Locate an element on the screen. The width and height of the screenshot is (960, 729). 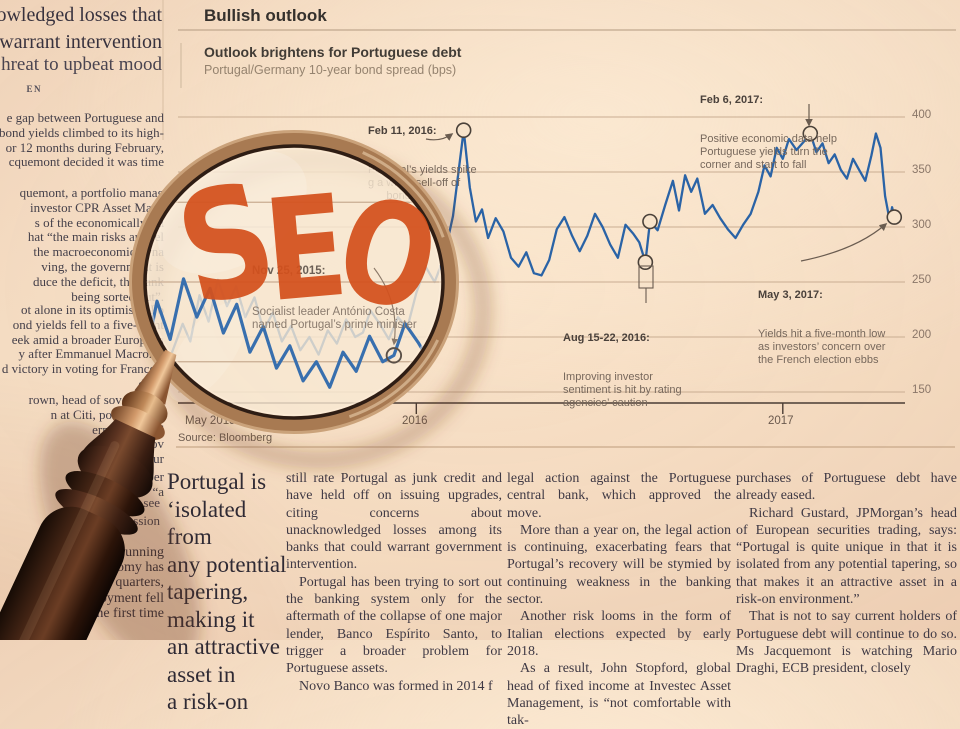
ytick-300: 300 is located at coordinates (922, 225).